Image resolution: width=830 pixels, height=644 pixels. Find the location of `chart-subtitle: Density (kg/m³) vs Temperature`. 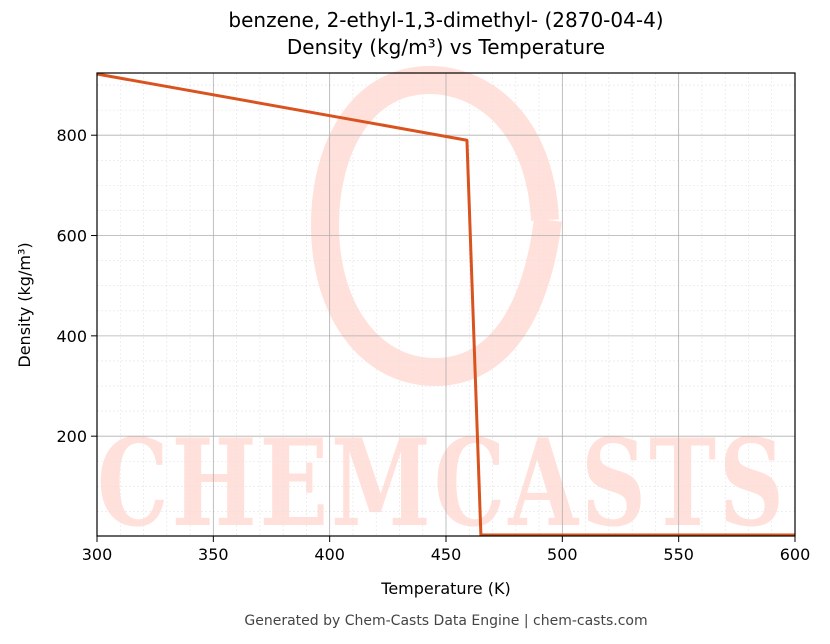

chart-subtitle: Density (kg/m³) vs Temperature is located at coordinates (446, 47).